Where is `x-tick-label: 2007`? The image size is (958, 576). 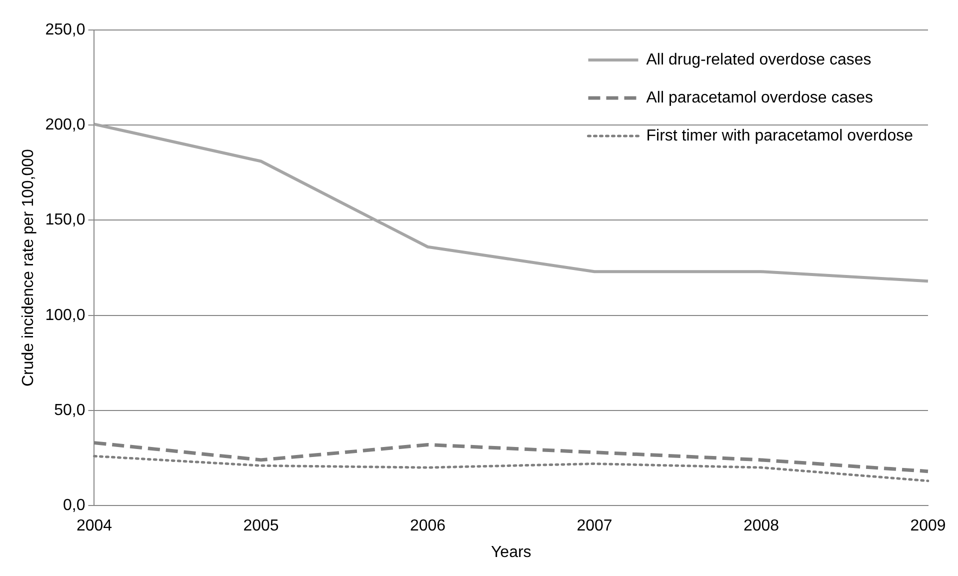 x-tick-label: 2007 is located at coordinates (594, 526).